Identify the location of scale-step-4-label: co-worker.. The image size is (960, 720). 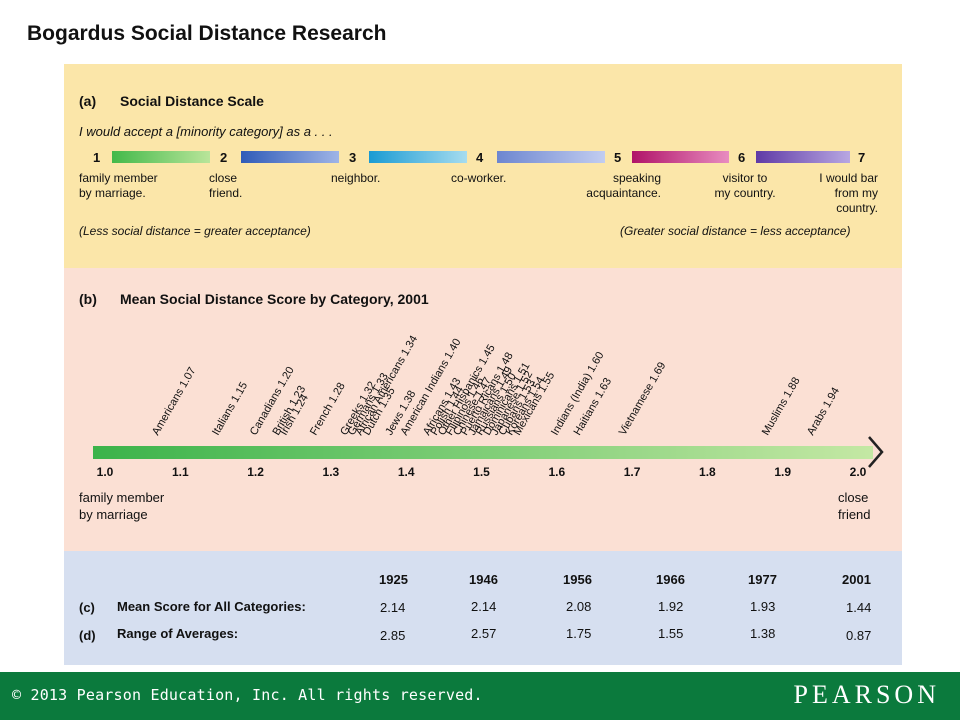
(479, 178).